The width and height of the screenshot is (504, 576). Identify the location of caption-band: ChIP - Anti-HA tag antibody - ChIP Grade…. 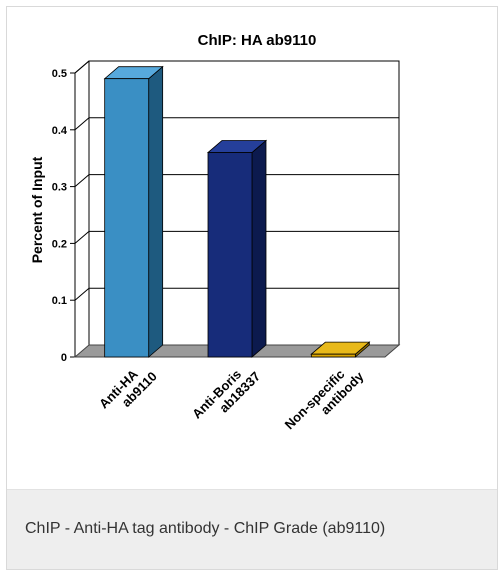
(252, 529).